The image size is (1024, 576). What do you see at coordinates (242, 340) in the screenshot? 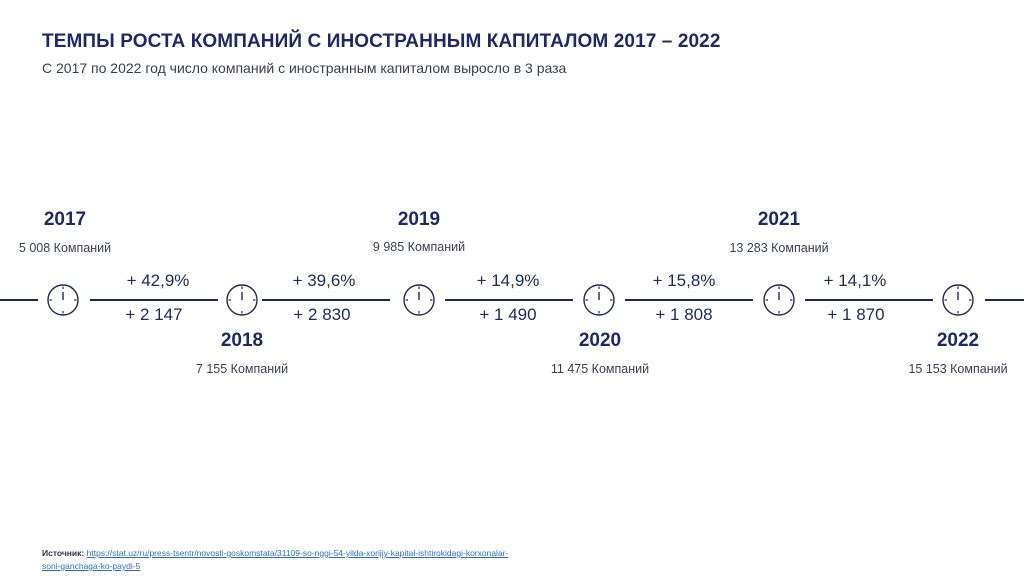
I see `year-label: 2018` at bounding box center [242, 340].